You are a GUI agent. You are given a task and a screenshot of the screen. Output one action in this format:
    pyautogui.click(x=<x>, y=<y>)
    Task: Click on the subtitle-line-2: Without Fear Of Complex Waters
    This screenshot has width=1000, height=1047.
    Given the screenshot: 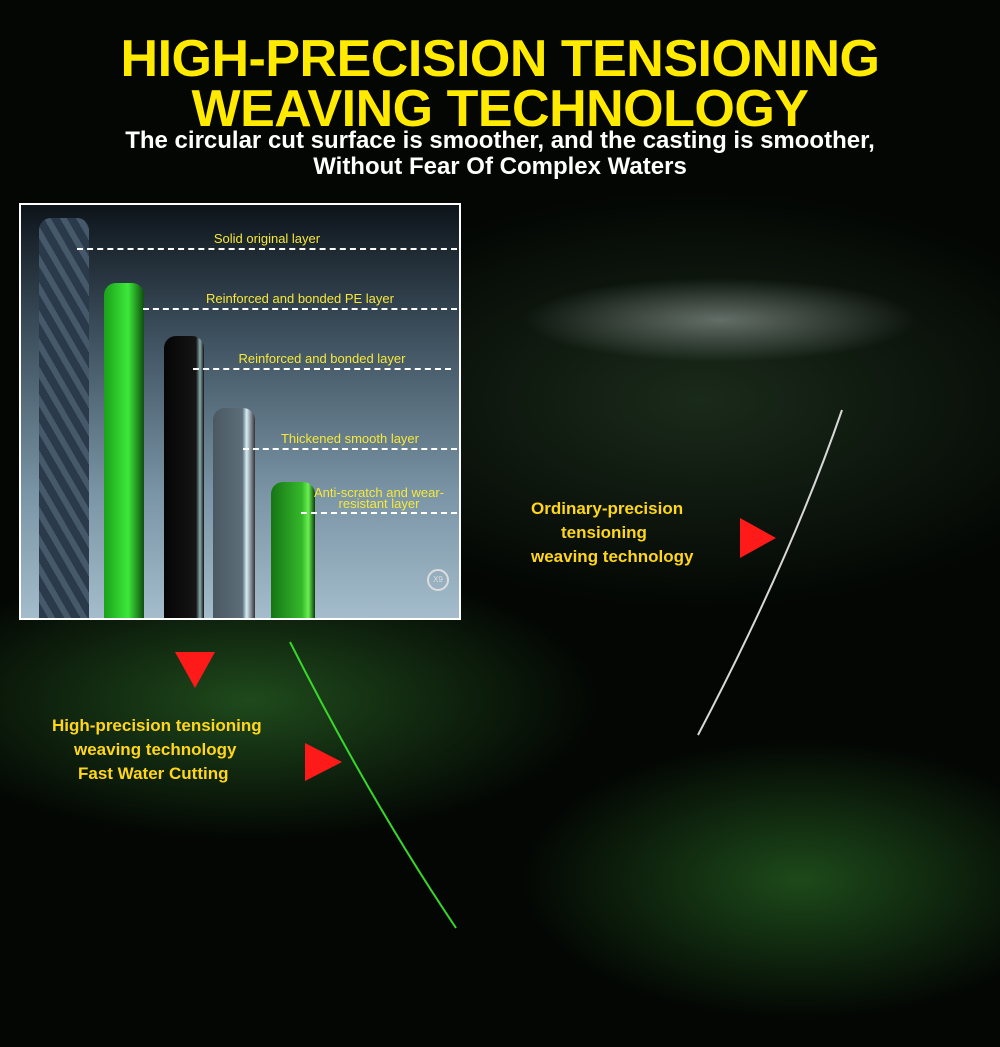 What is the action you would take?
    pyautogui.click(x=500, y=166)
    